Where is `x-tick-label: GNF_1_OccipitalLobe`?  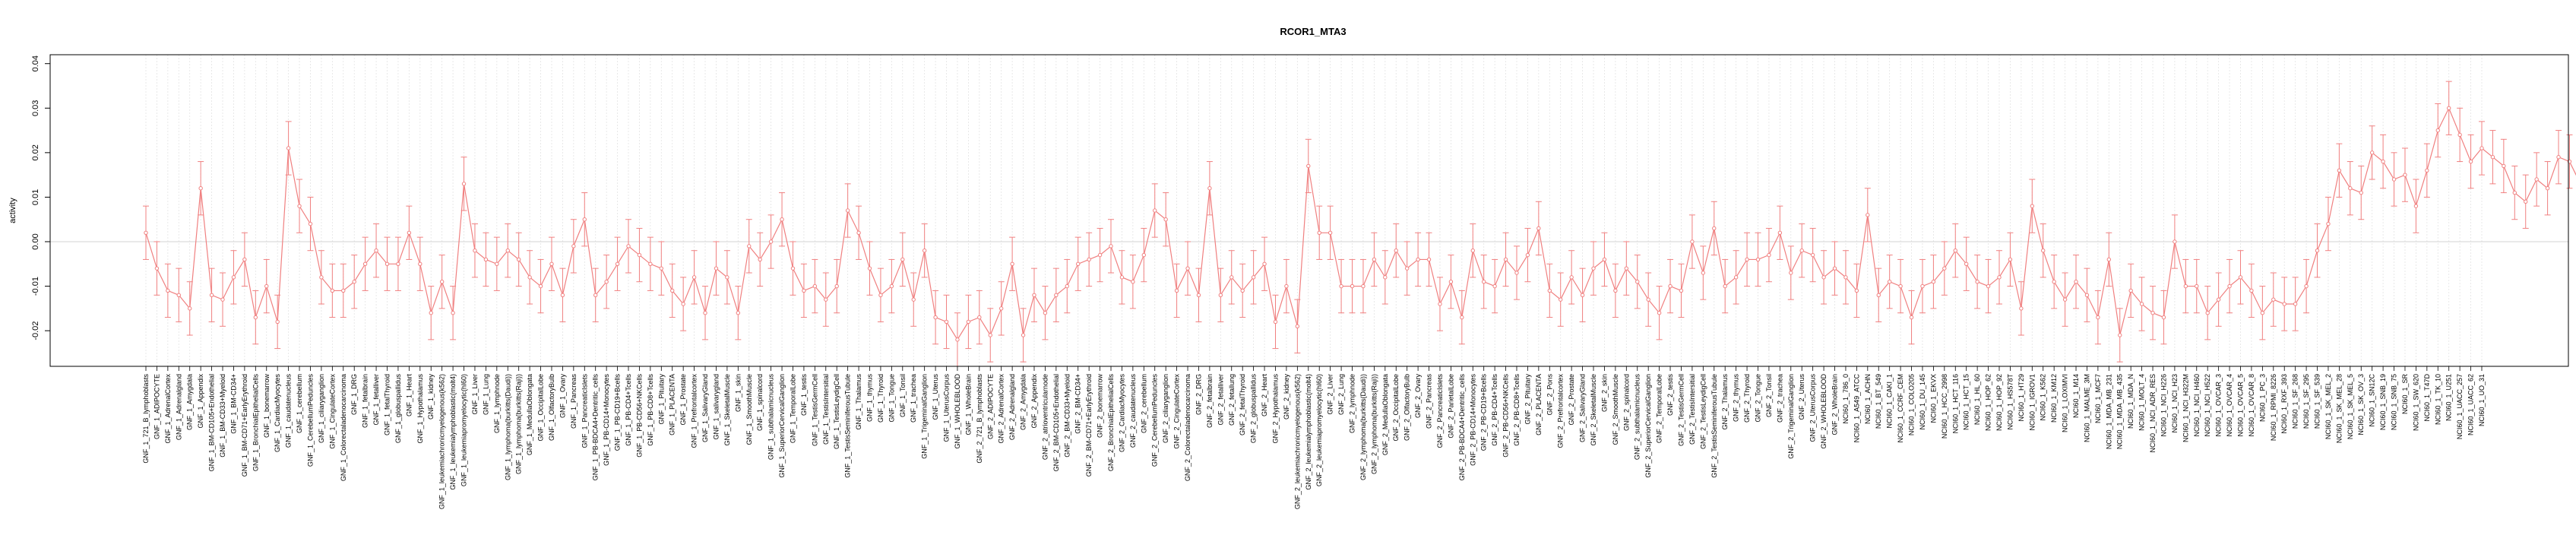
x-tick-label: GNF_1_OccipitalLobe is located at coordinates (541, 408).